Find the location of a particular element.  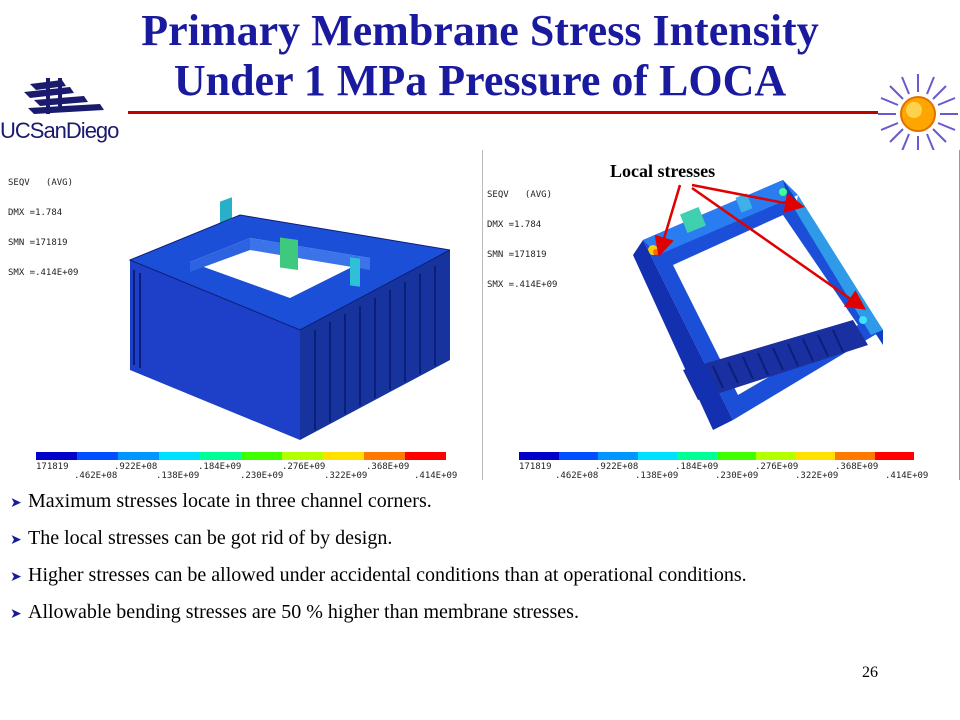

title-line-1: Primary Membrane Stress Intensity is located at coordinates (480, 30).